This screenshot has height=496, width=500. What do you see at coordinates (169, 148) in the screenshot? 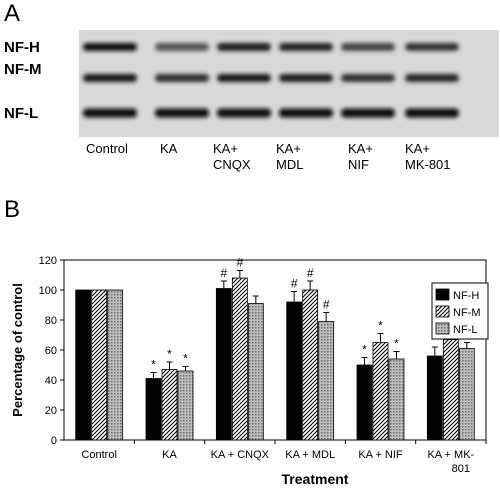
I see `blot-lane-label: KA` at bounding box center [169, 148].